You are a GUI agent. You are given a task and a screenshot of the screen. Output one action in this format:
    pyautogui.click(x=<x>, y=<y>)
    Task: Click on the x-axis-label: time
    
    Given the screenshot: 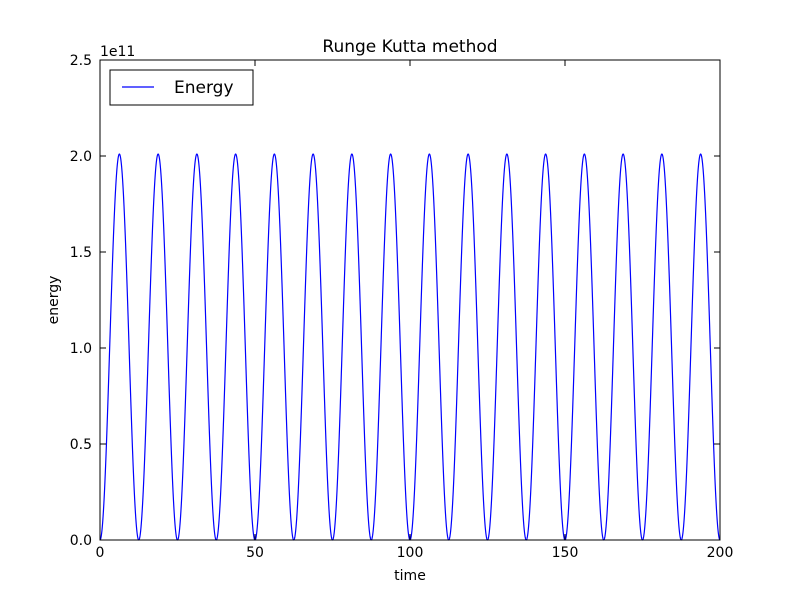 What is the action you would take?
    pyautogui.click(x=410, y=576)
    